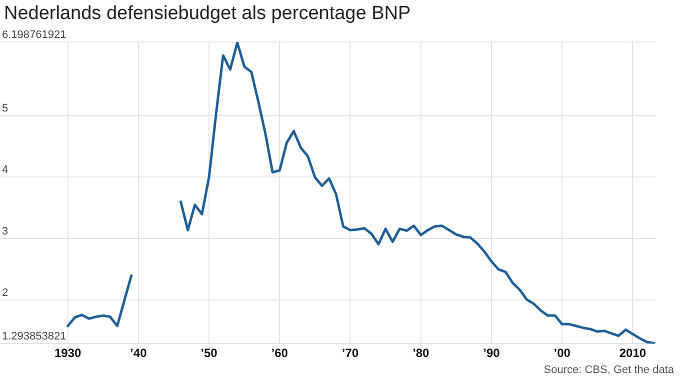  What do you see at coordinates (209, 353) in the screenshot?
I see `x-tick-label: ’50` at bounding box center [209, 353].